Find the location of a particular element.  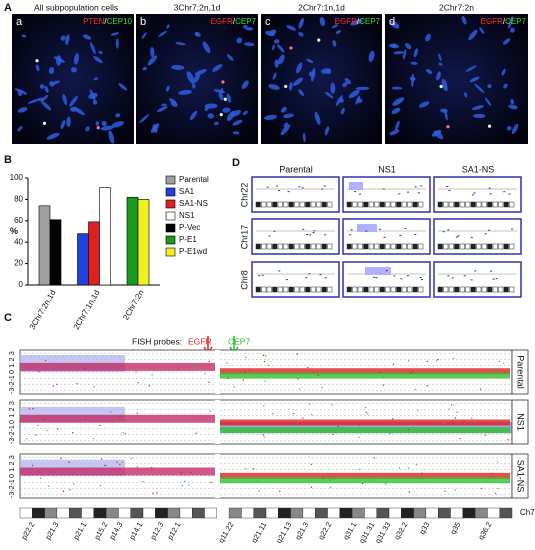

y-tick-label: 2 is located at coordinates (12, 409).